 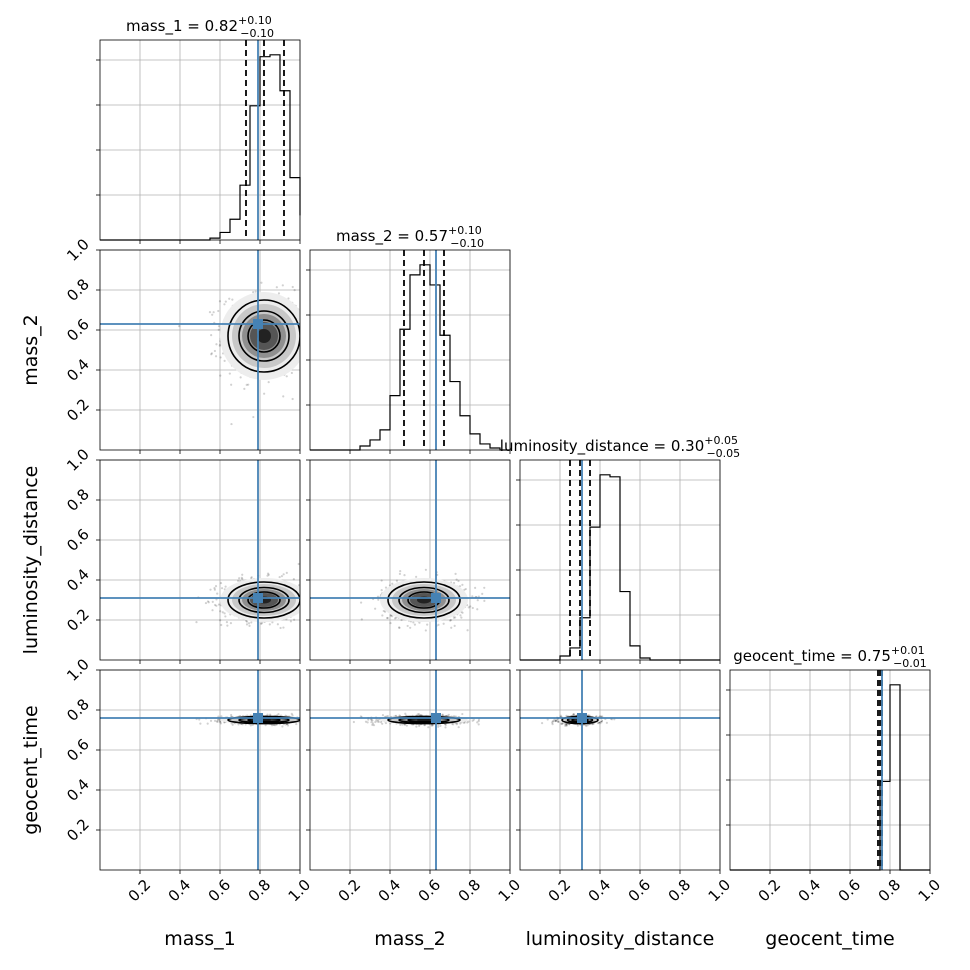 I want to click on scatter-panel-mass_2-vs-geocent_time: 0.2 0.4 0.6 0.8 1.0, so click(x=415, y=787).